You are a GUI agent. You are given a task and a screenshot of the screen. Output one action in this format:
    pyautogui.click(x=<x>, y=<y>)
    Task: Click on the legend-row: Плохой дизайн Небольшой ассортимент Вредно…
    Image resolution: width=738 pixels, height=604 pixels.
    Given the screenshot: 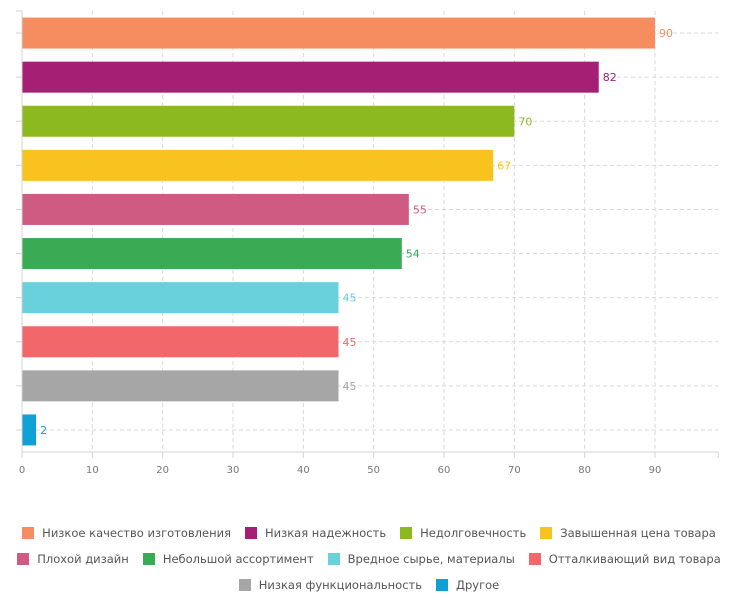 What is the action you would take?
    pyautogui.click(x=369, y=559)
    